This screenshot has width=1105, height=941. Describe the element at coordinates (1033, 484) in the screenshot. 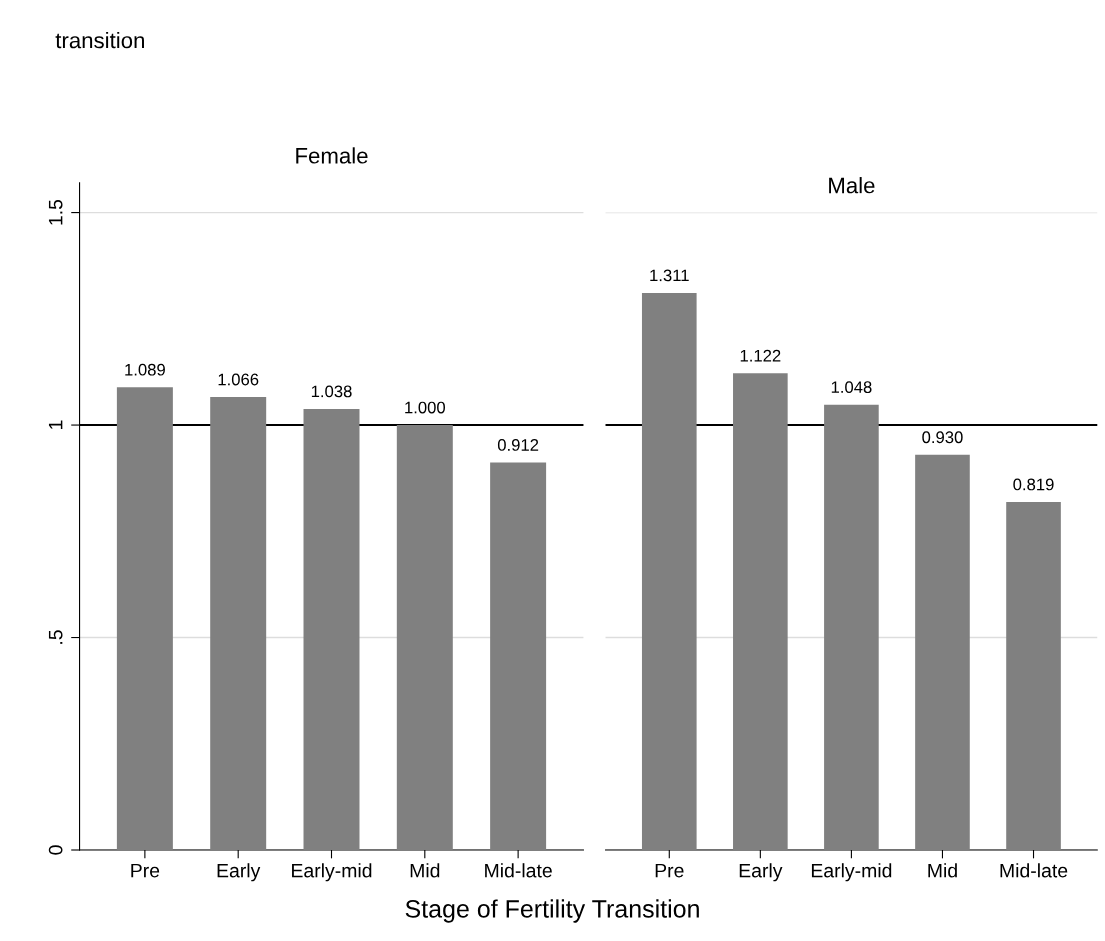

I see `data-label: 0.819` at that location.